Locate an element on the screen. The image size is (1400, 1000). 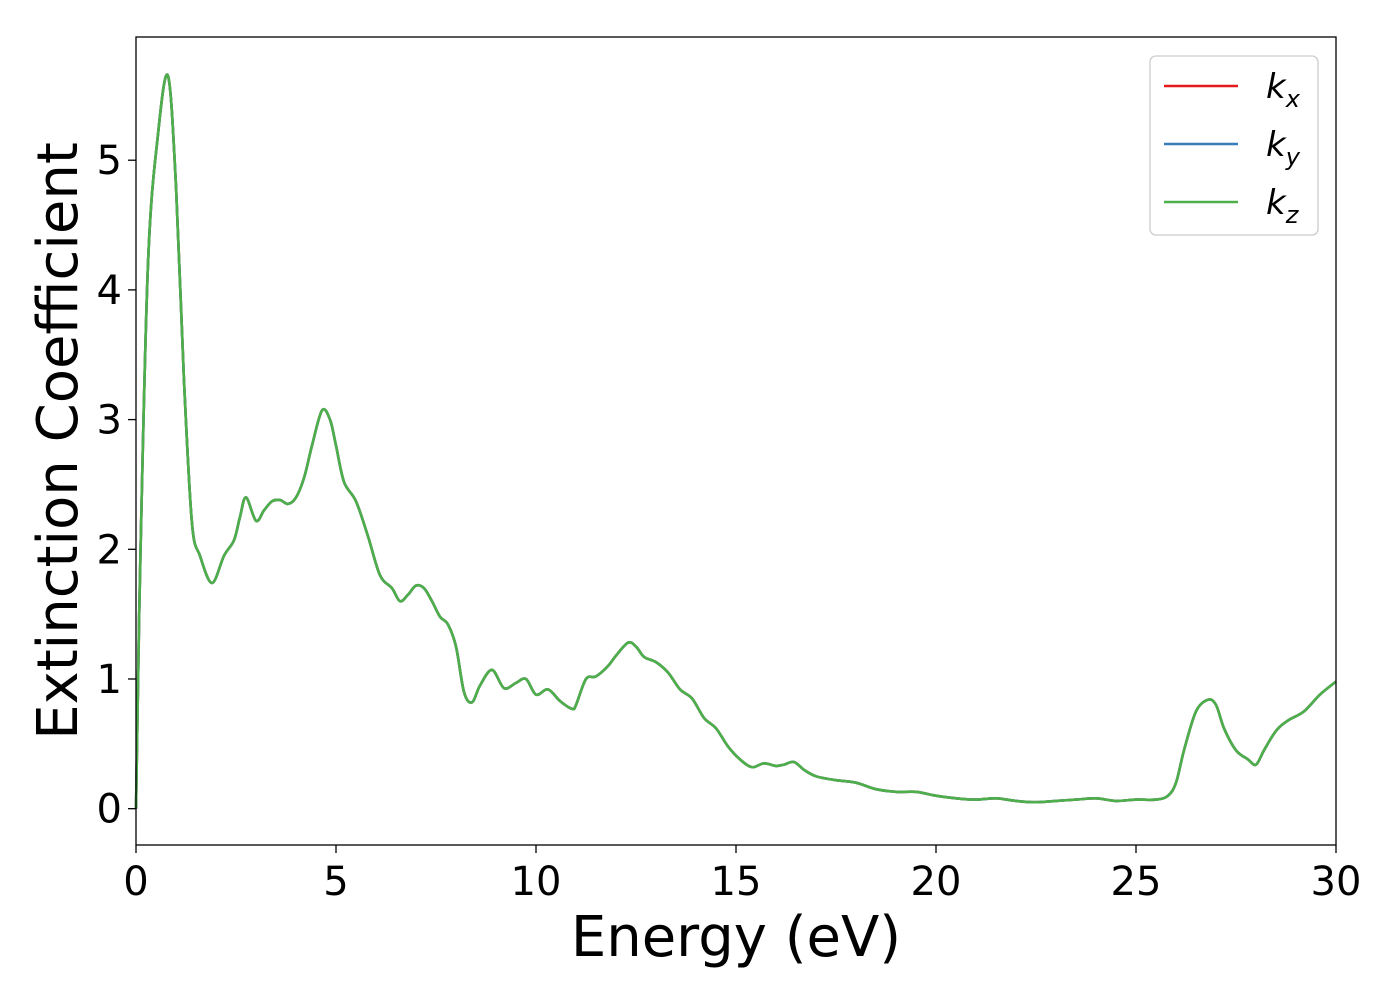
y-tick-label: 5 is located at coordinates (109, 161).